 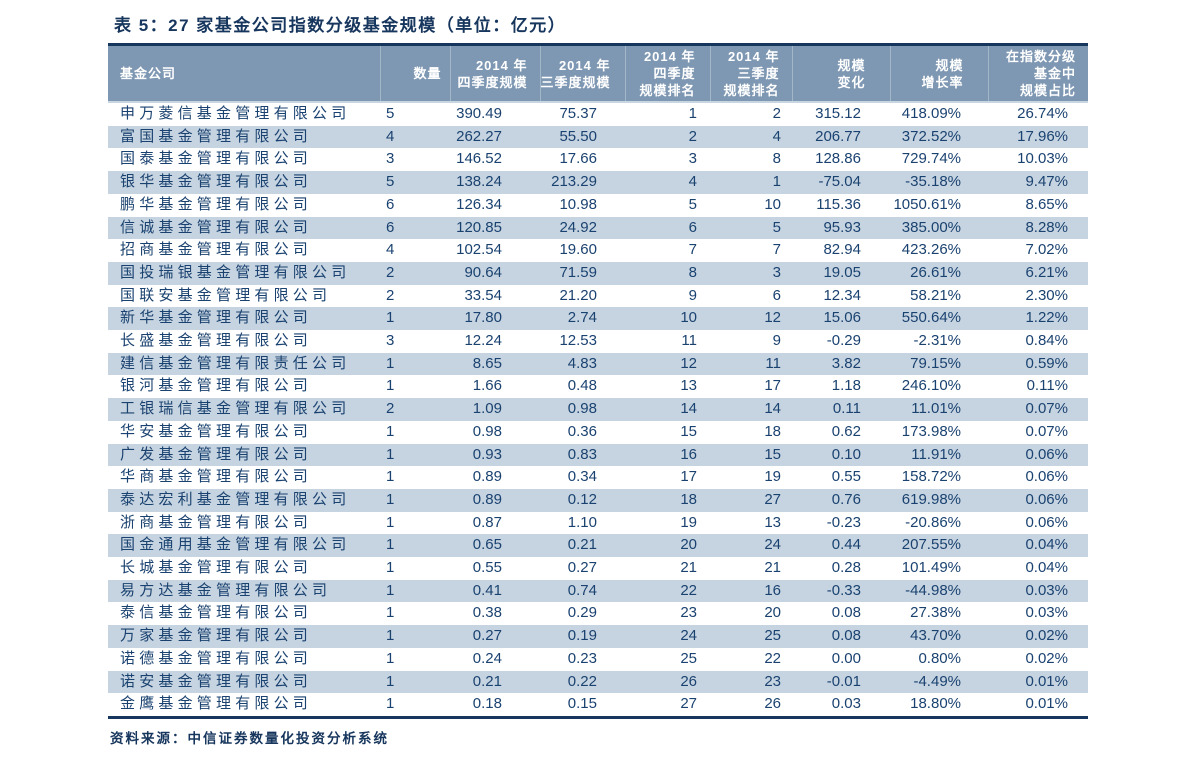 What do you see at coordinates (688, 363) in the screenshot?
I see `cell-q4-2014-rank: 12` at bounding box center [688, 363].